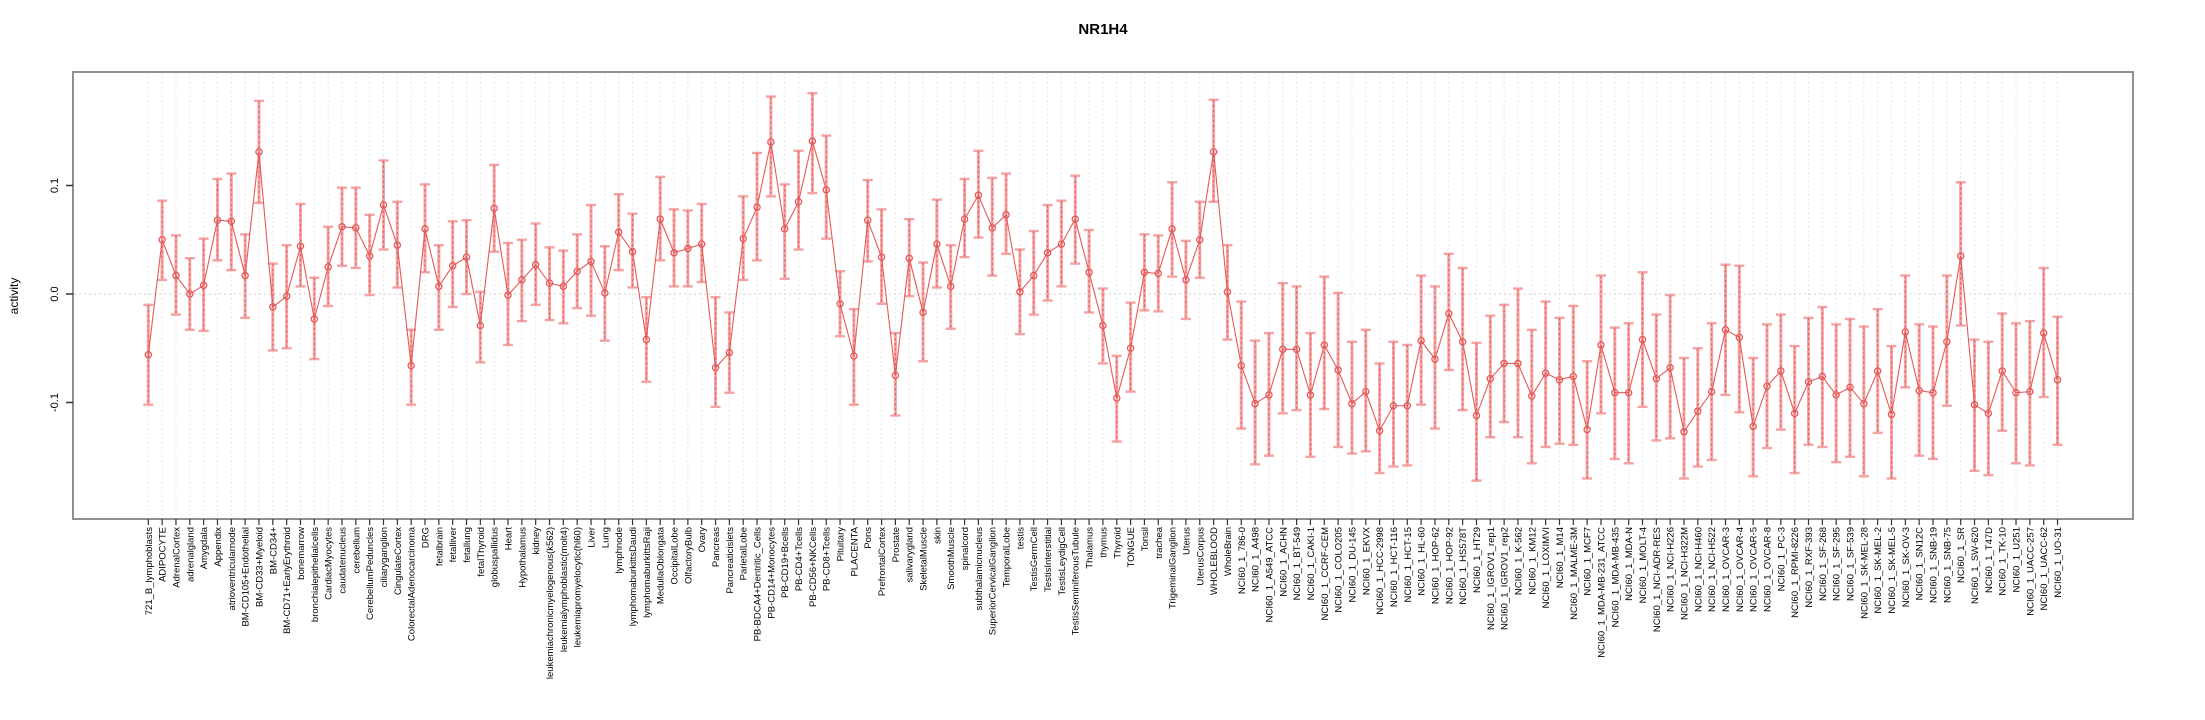  What do you see at coordinates (1283, 562) in the screenshot?
I see `x-tick-label: NCI60_1_ACHN` at bounding box center [1283, 562].